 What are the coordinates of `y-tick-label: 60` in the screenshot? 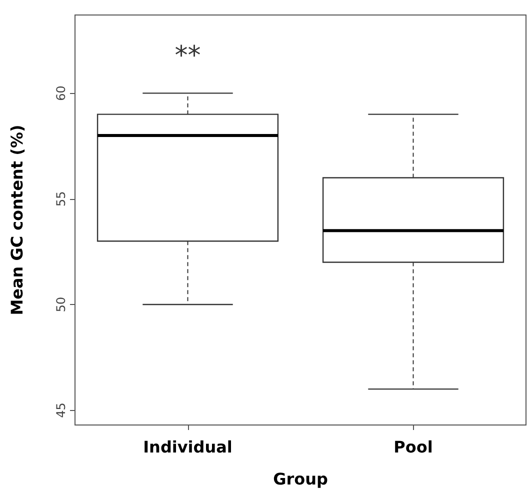 It's located at (61, 93).